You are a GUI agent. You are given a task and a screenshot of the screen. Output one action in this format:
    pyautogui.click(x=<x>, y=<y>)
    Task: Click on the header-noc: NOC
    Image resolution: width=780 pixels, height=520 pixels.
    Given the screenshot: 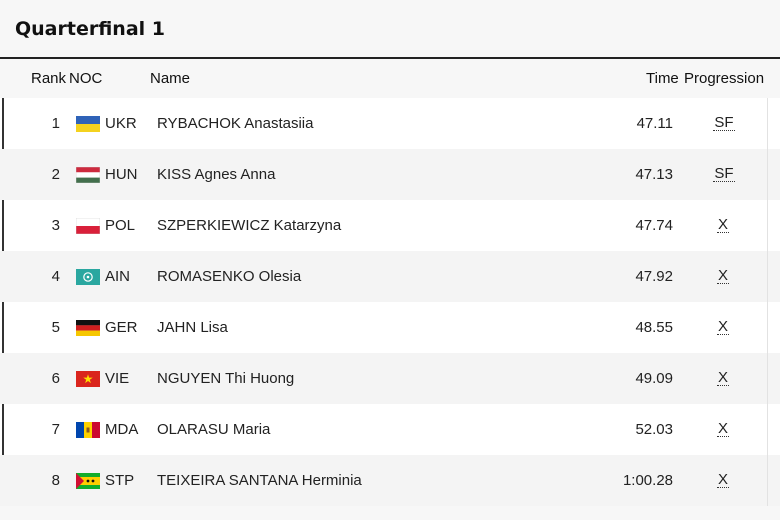 What is the action you would take?
    pyautogui.click(x=86, y=78)
    